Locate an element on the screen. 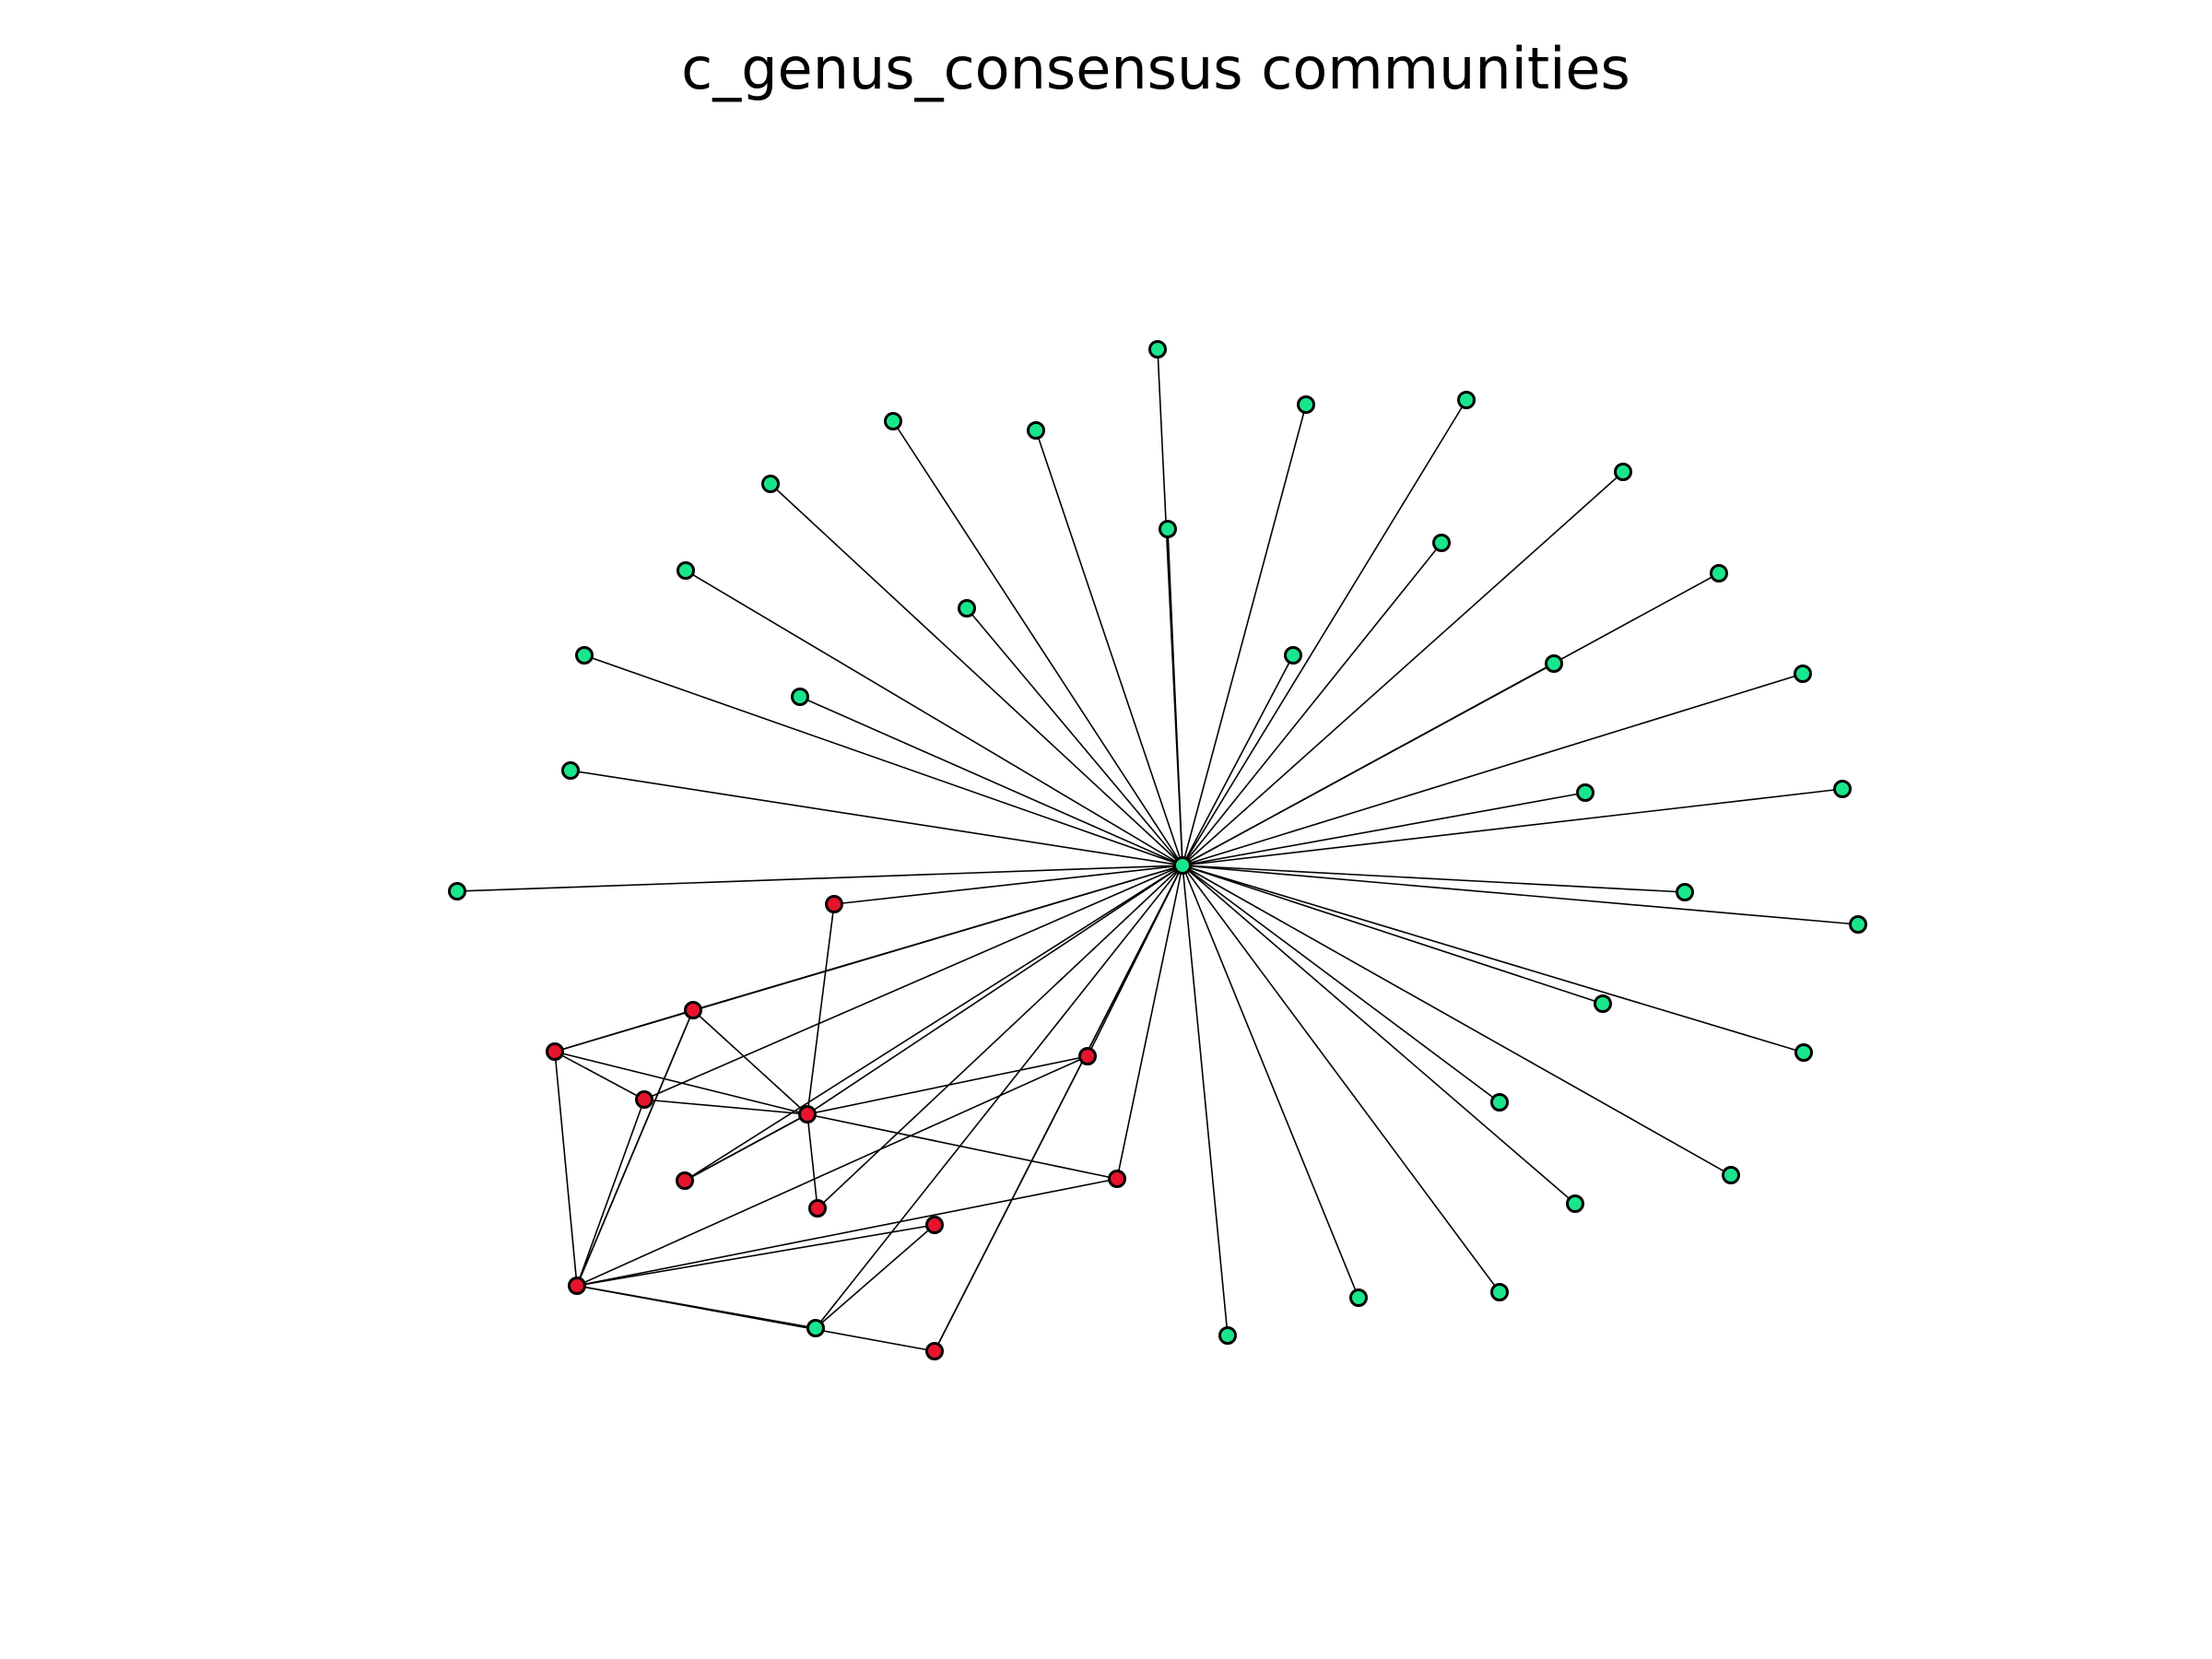 The width and height of the screenshot is (2212, 1659). figure-title: c_genus_consensus communities is located at coordinates (1155, 68).